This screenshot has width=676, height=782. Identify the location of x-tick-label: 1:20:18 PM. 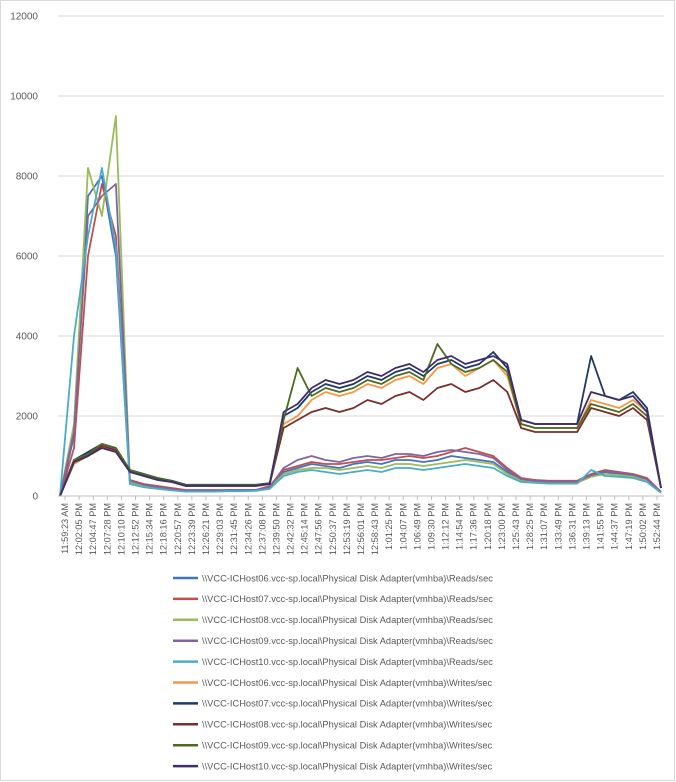
(488, 526).